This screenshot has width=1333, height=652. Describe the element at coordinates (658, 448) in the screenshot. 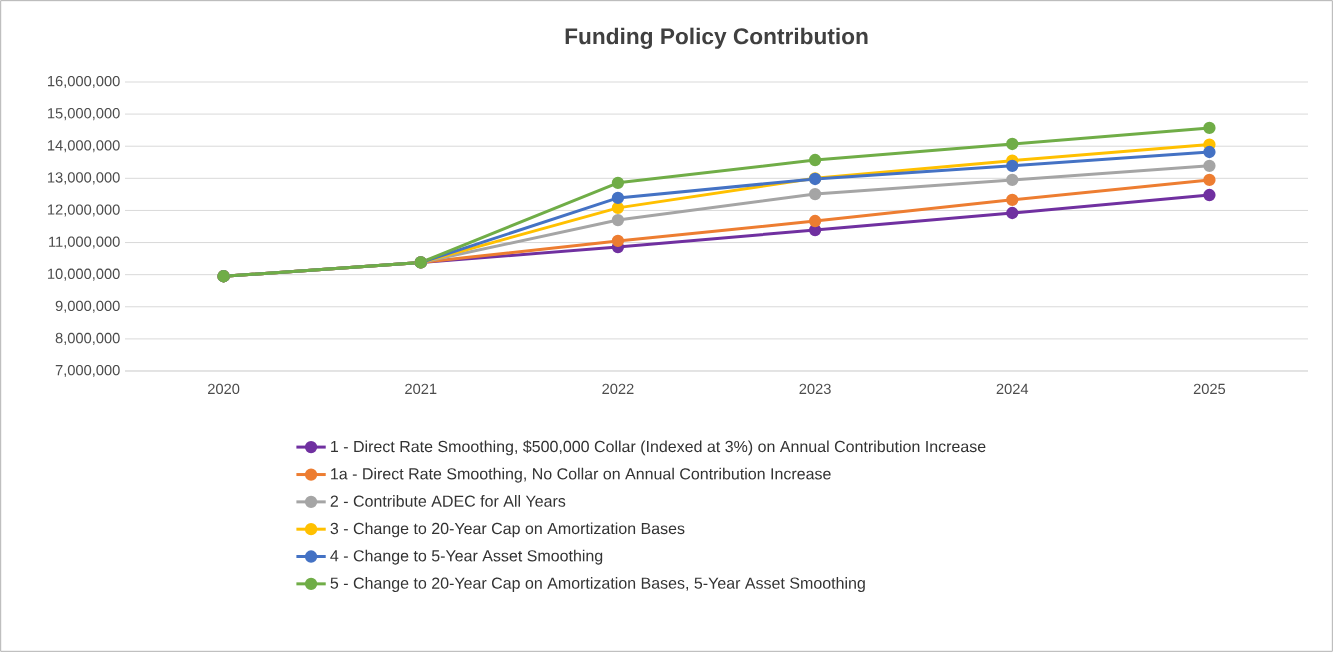

I see `legend-label: 1 - Direct Rate Smoothing, $500,000 Collar (Indexed at 3%) on Annual Contribution Increase` at that location.